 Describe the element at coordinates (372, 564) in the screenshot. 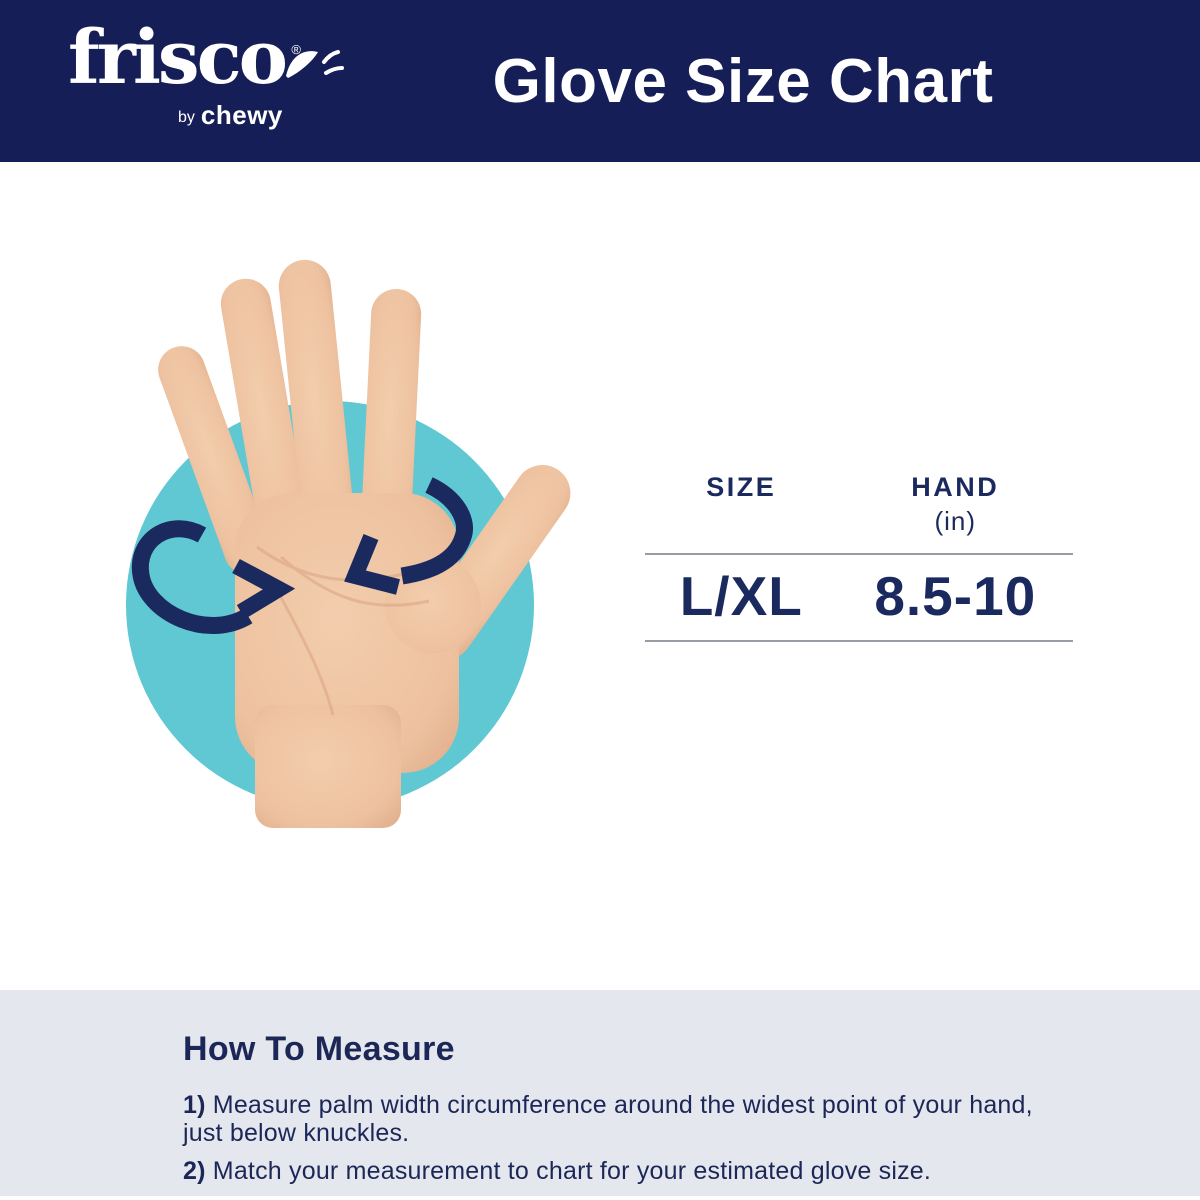

I see `measure-arrow-right-head` at that location.